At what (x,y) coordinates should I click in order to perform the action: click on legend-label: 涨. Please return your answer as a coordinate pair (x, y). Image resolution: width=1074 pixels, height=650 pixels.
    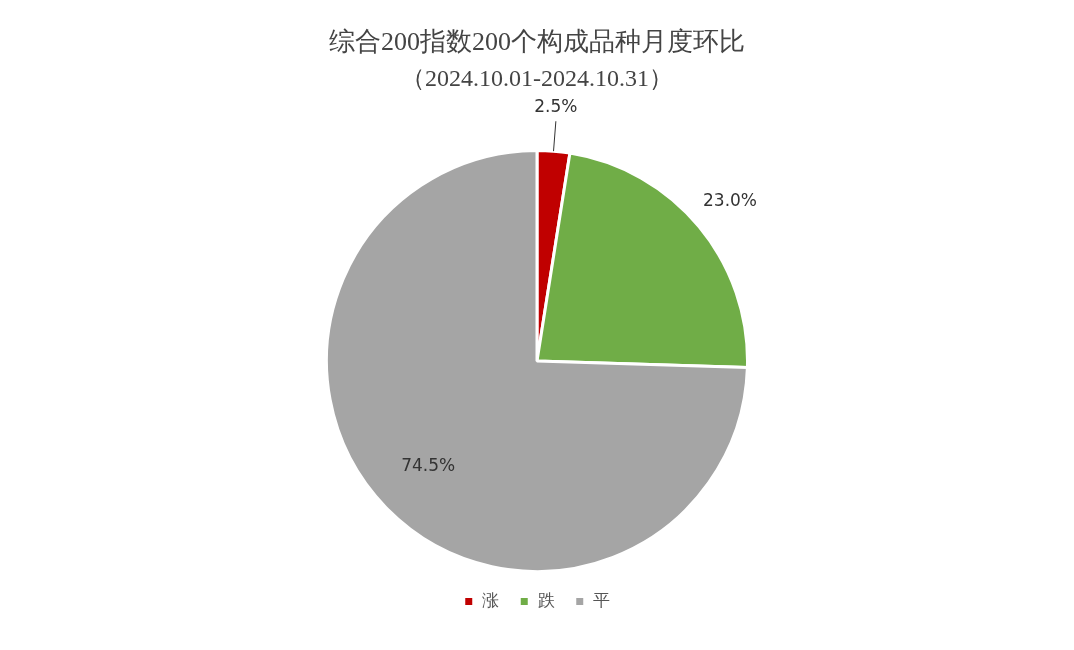
    Looking at the image, I should click on (491, 599).